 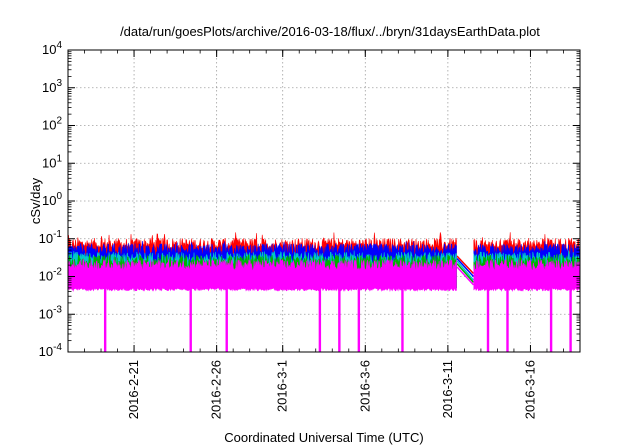 What do you see at coordinates (52, 86) in the screenshot?
I see `y-tick-label: 10³` at bounding box center [52, 86].